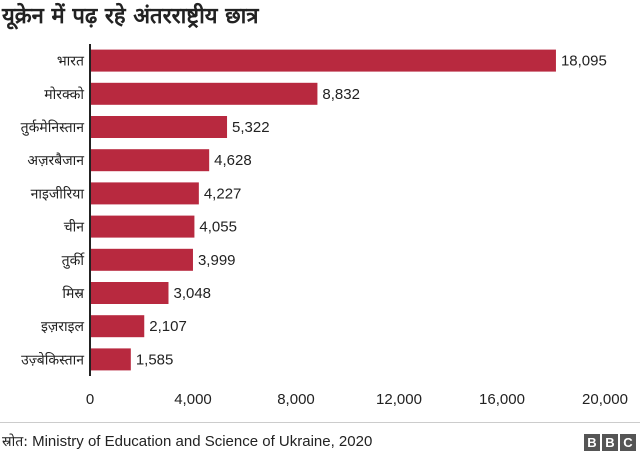  What do you see at coordinates (218, 227) in the screenshot?
I see `value-label-6: 4,055` at bounding box center [218, 227].